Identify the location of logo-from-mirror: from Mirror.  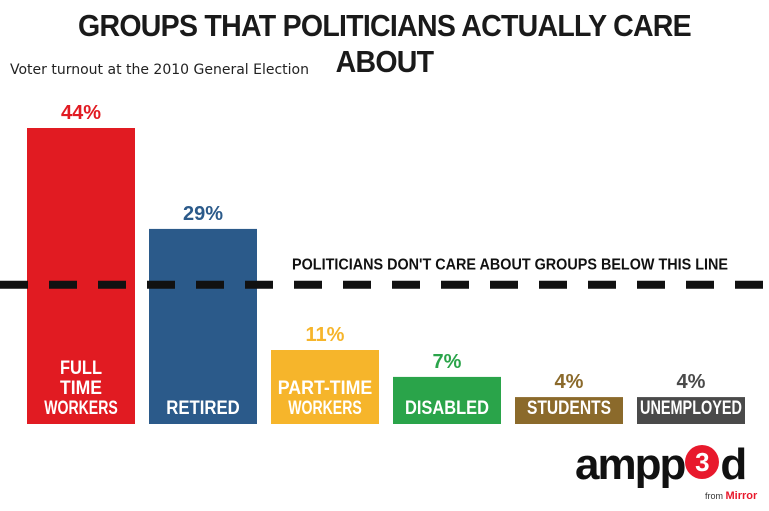
(731, 496).